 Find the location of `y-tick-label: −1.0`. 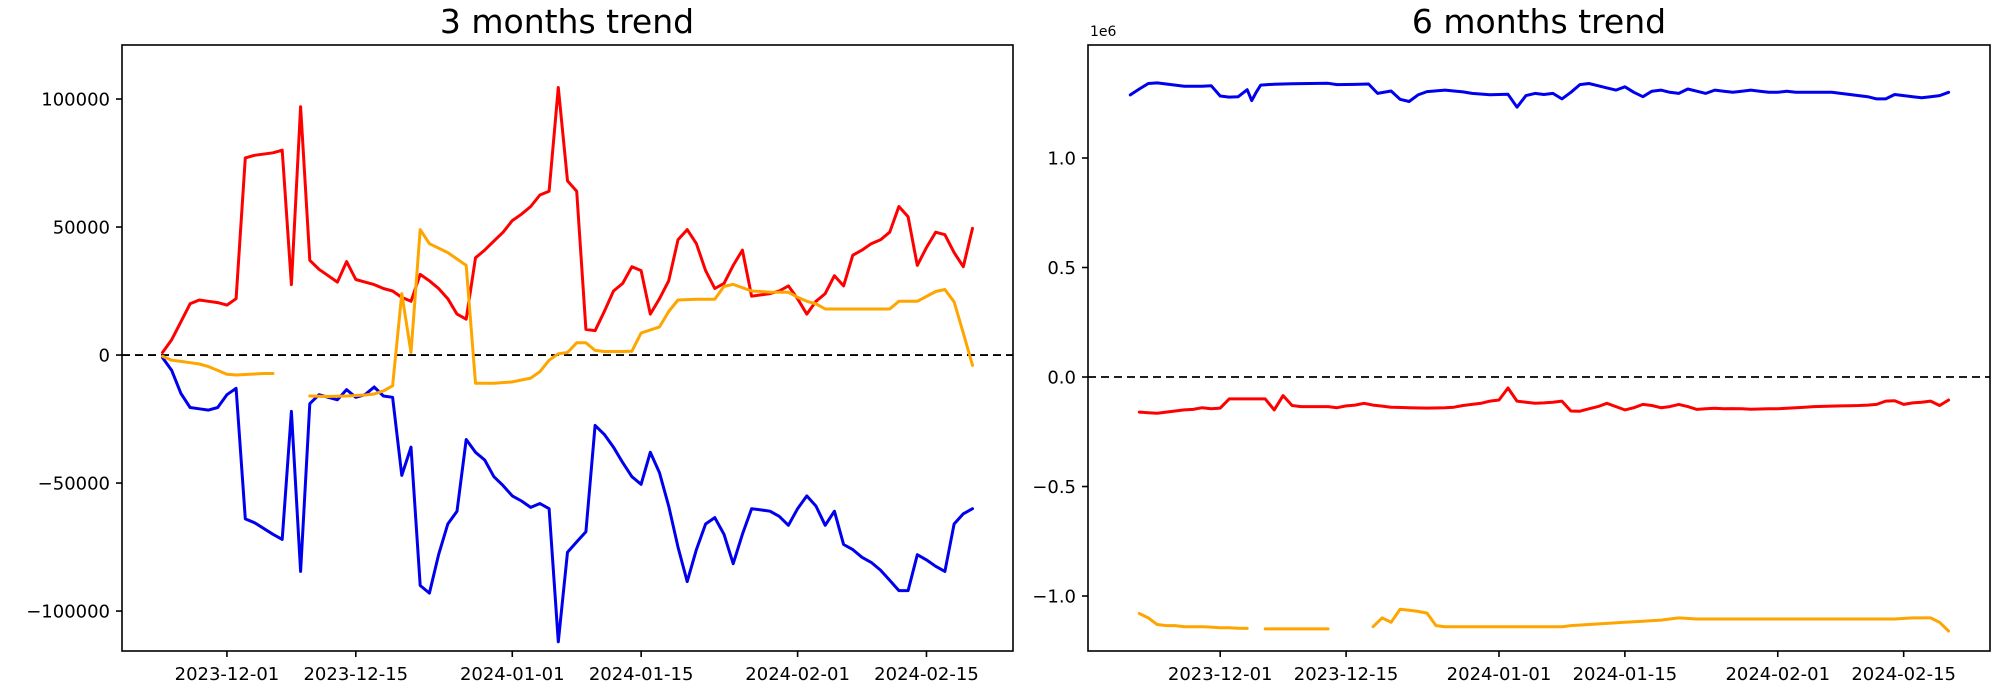

y-tick-label: −1.0 is located at coordinates (1054, 597).